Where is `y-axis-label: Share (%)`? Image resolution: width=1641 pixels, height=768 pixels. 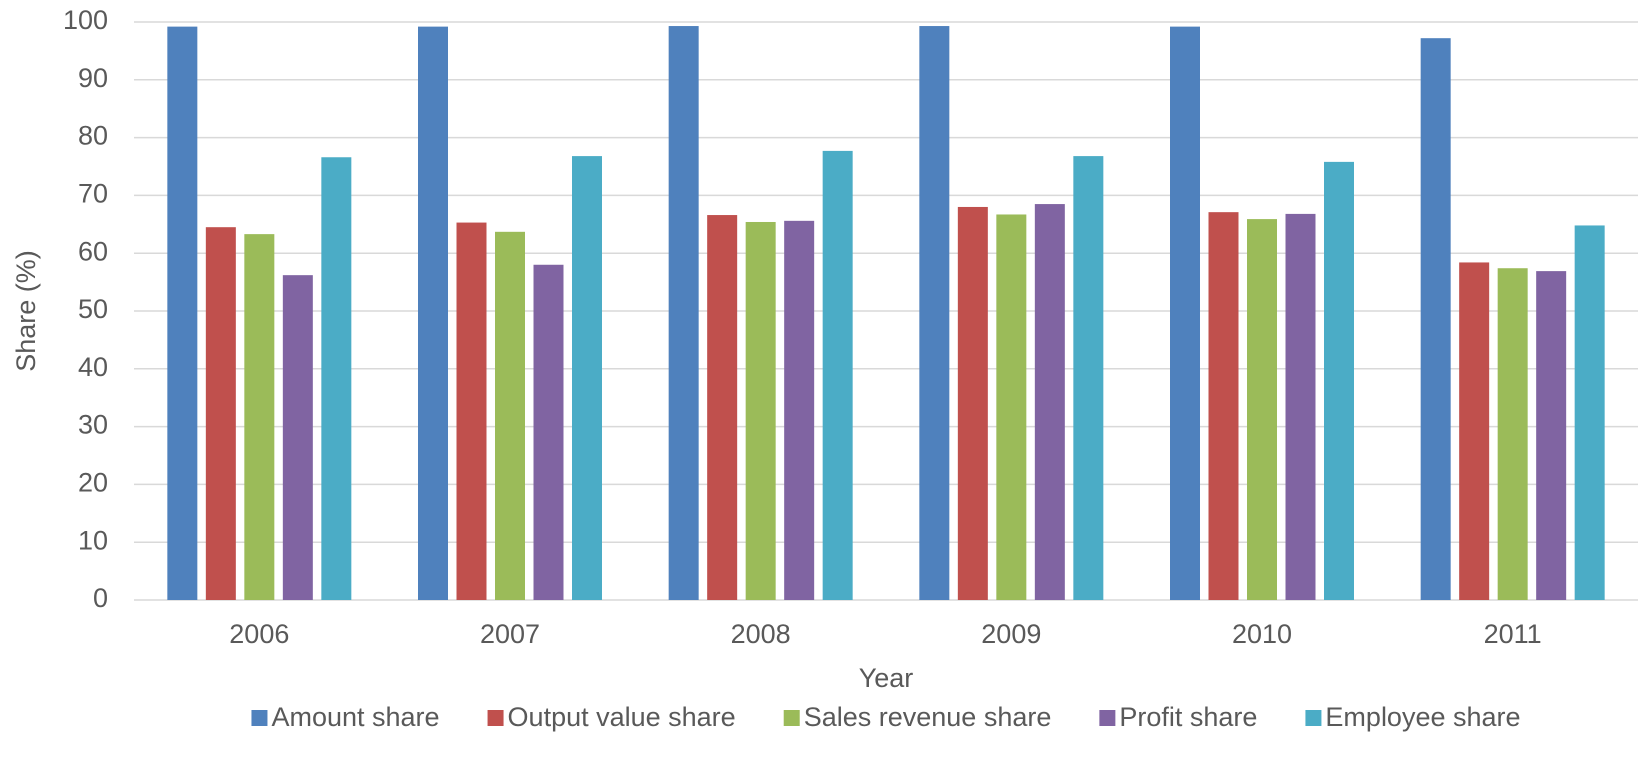 y-axis-label: Share (%) is located at coordinates (26, 311).